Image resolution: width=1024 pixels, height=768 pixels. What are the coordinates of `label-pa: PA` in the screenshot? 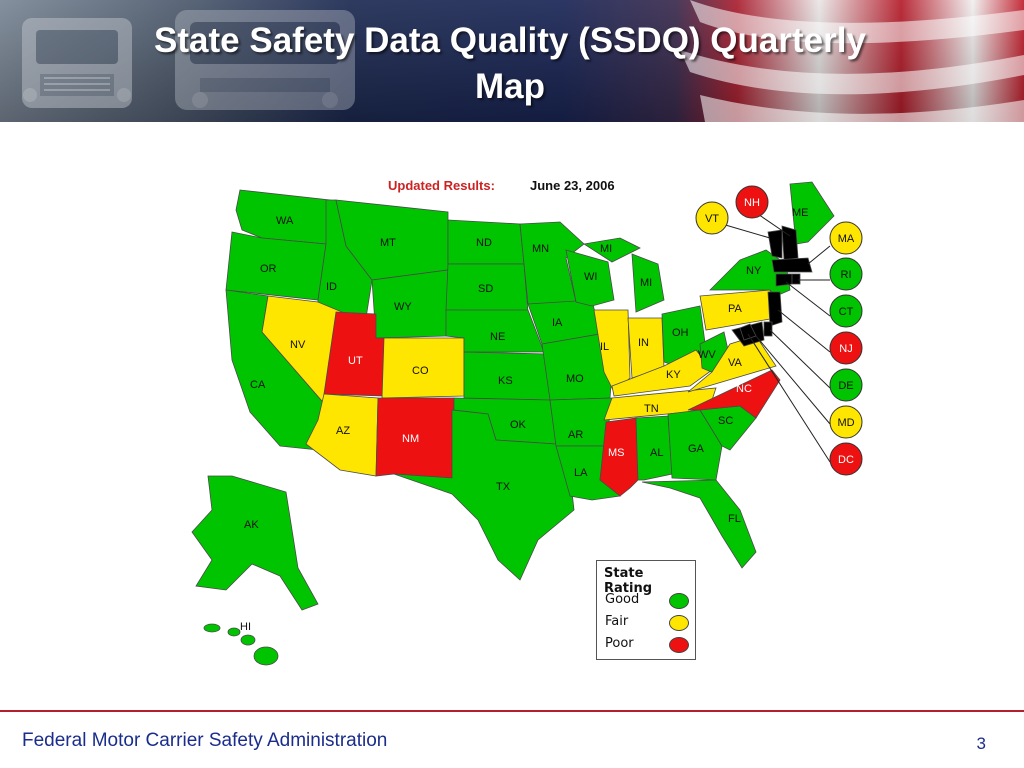 It's located at (735, 309).